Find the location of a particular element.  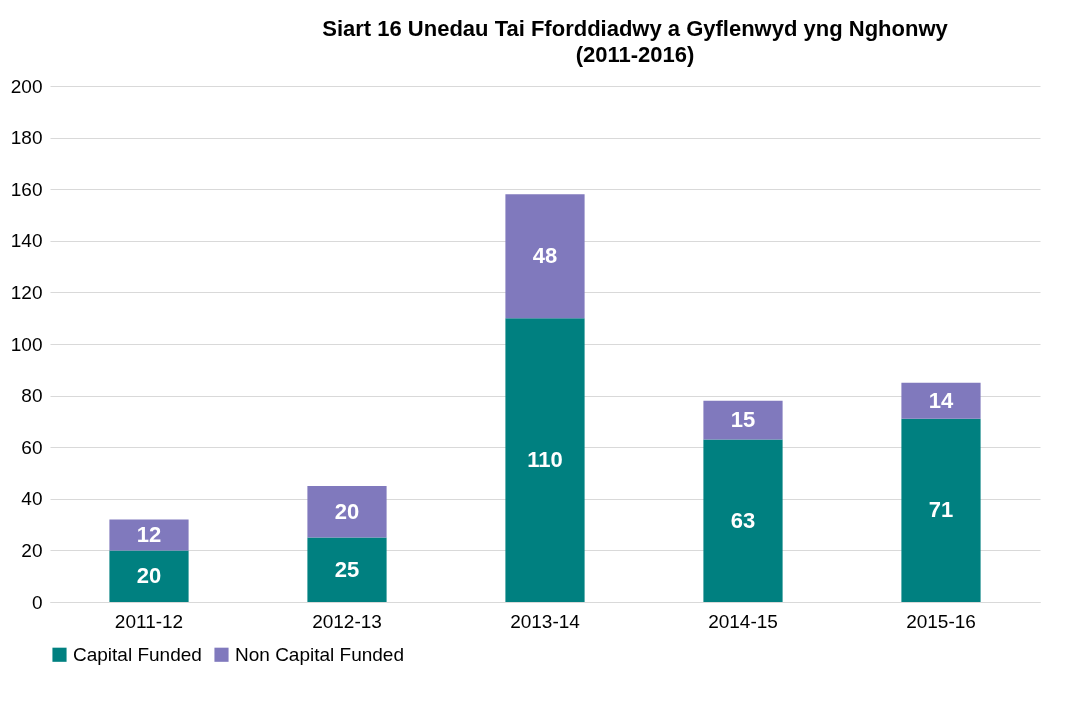

x-tick-label: 2014-15 is located at coordinates (743, 621).